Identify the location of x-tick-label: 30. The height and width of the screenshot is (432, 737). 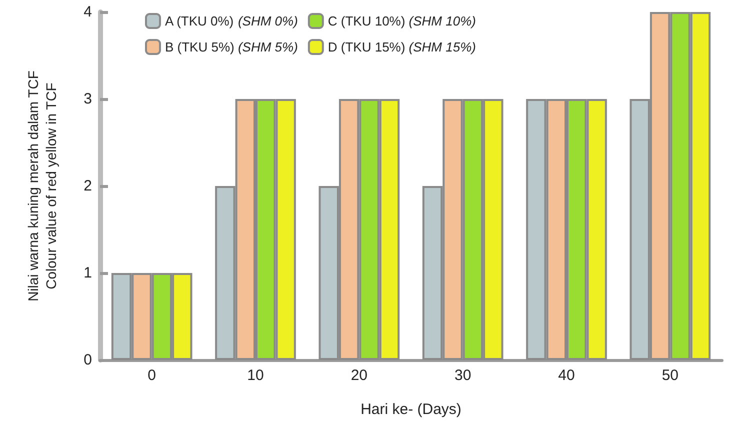
(463, 375).